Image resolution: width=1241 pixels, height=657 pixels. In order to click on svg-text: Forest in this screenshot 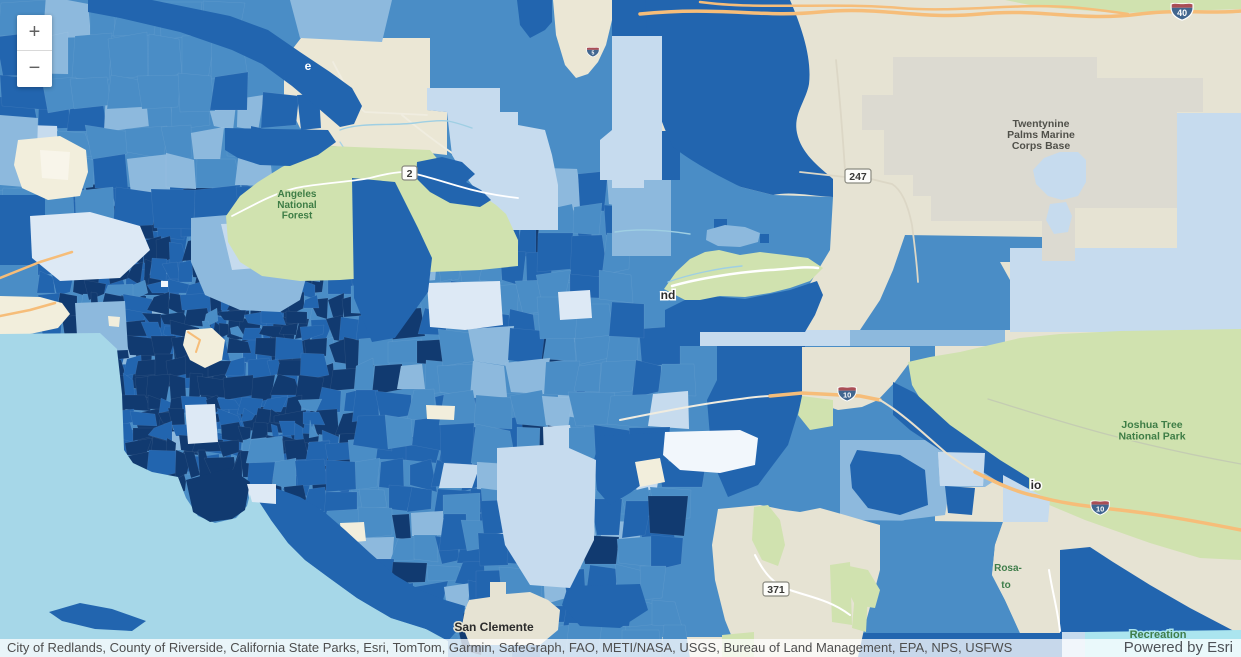, I will do `click(297, 216)`.